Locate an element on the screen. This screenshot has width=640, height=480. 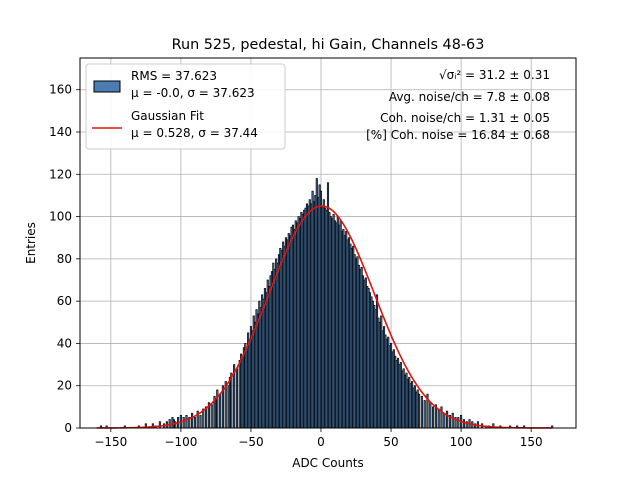
y-tick-label: 100 is located at coordinates (60, 217).